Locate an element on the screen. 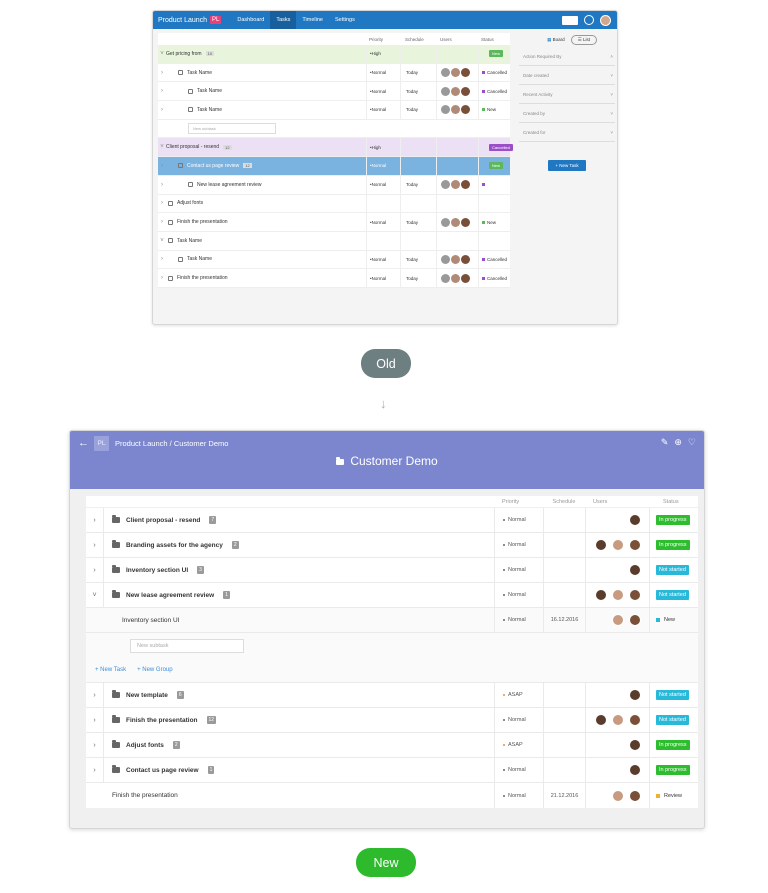  new-task-button: + New Task is located at coordinates (567, 165).